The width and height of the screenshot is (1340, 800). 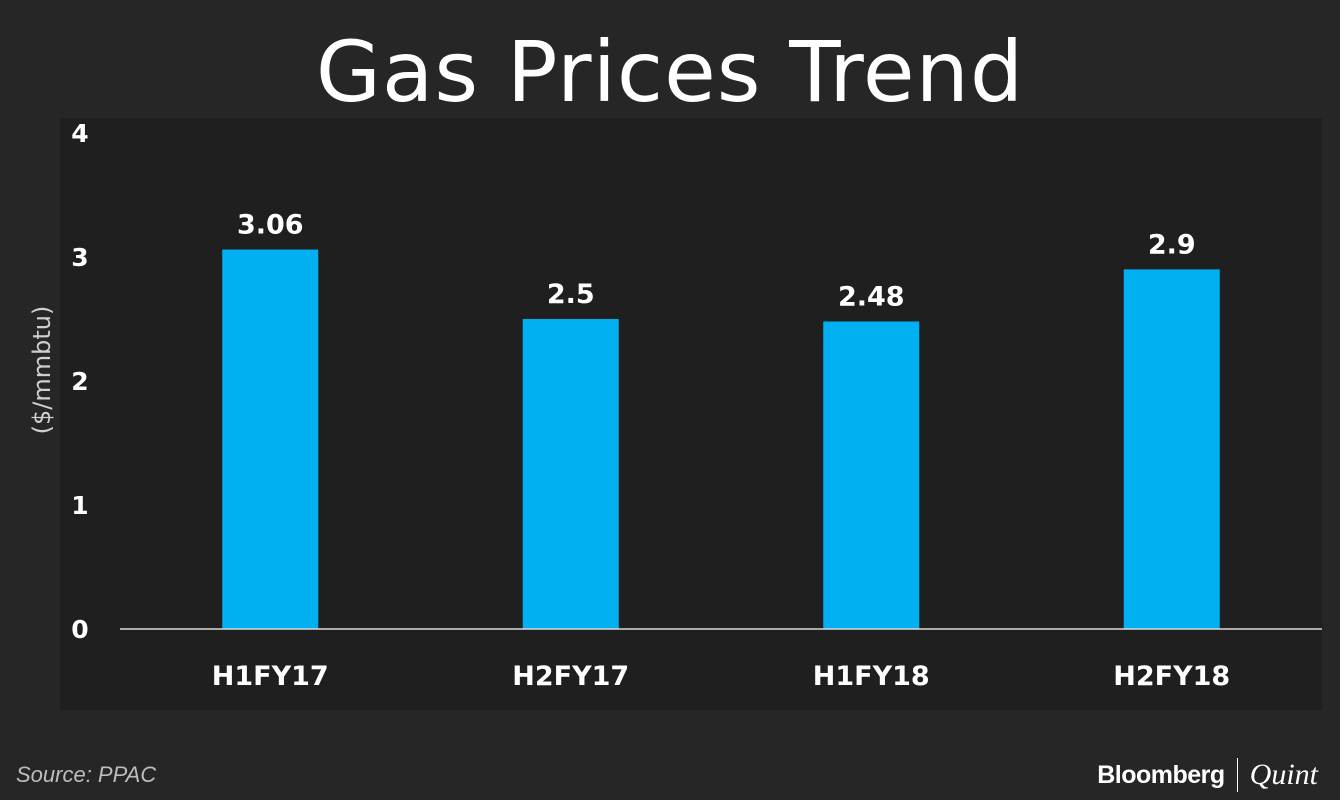 I want to click on bar-h2fy17, so click(x=570, y=474).